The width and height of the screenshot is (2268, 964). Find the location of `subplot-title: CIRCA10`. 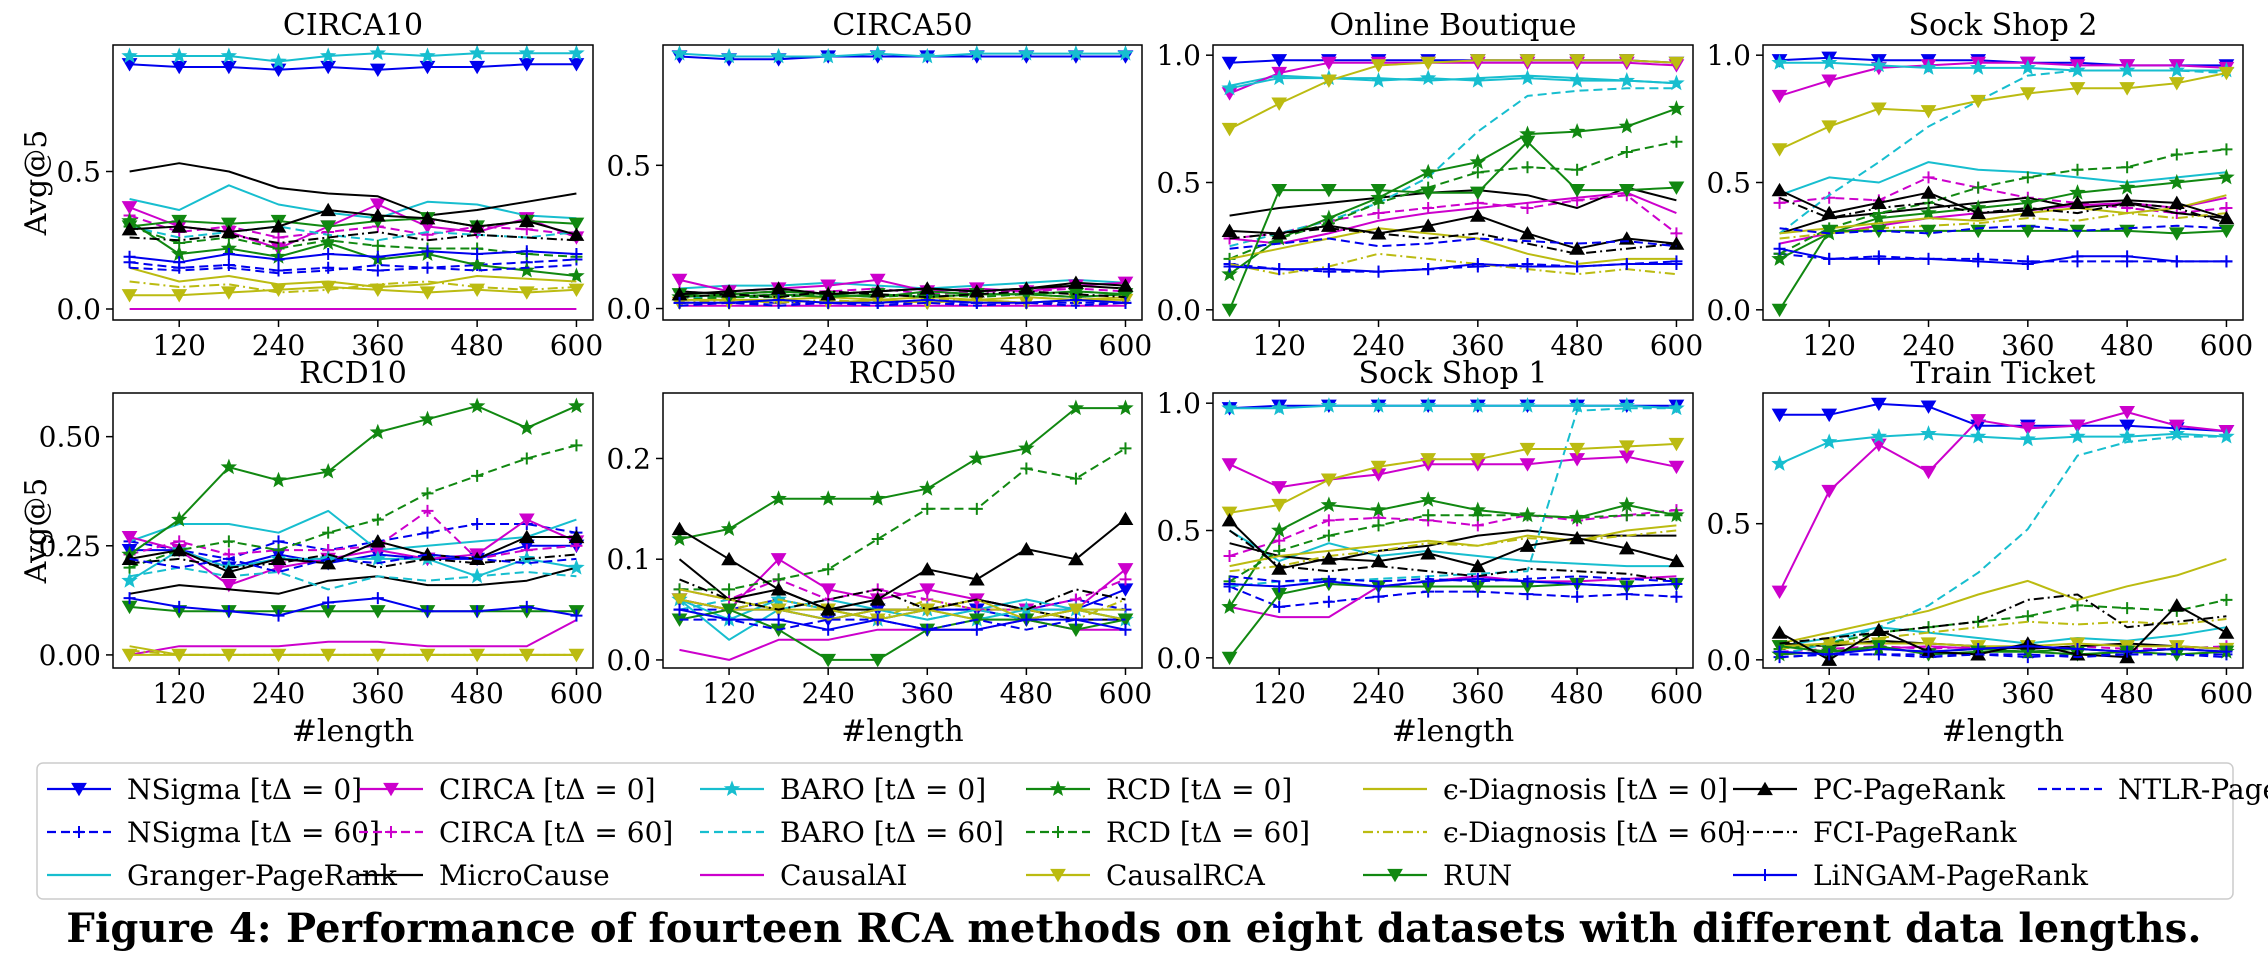

subplot-title: CIRCA10 is located at coordinates (353, 25).